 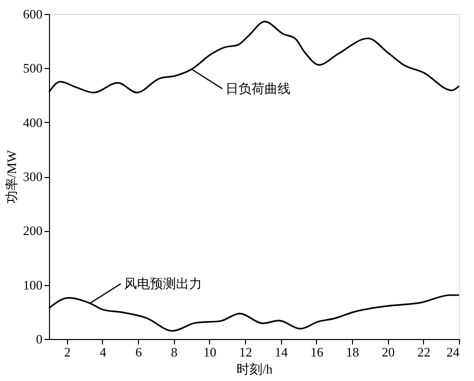 I want to click on y-tick-label: 500, so click(x=32, y=68).